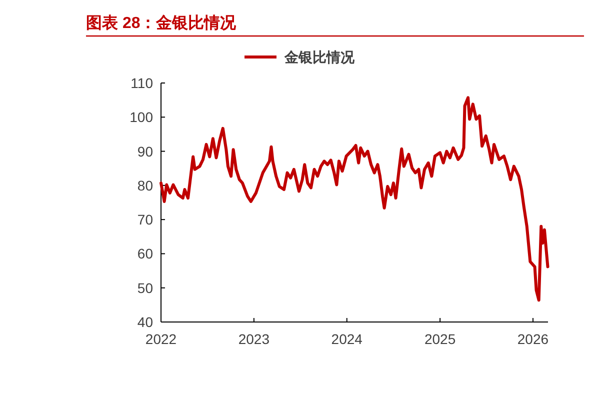 Image resolution: width=614 pixels, height=409 pixels. What do you see at coordinates (161, 339) in the screenshot?
I see `x-tick-label: 2022` at bounding box center [161, 339].